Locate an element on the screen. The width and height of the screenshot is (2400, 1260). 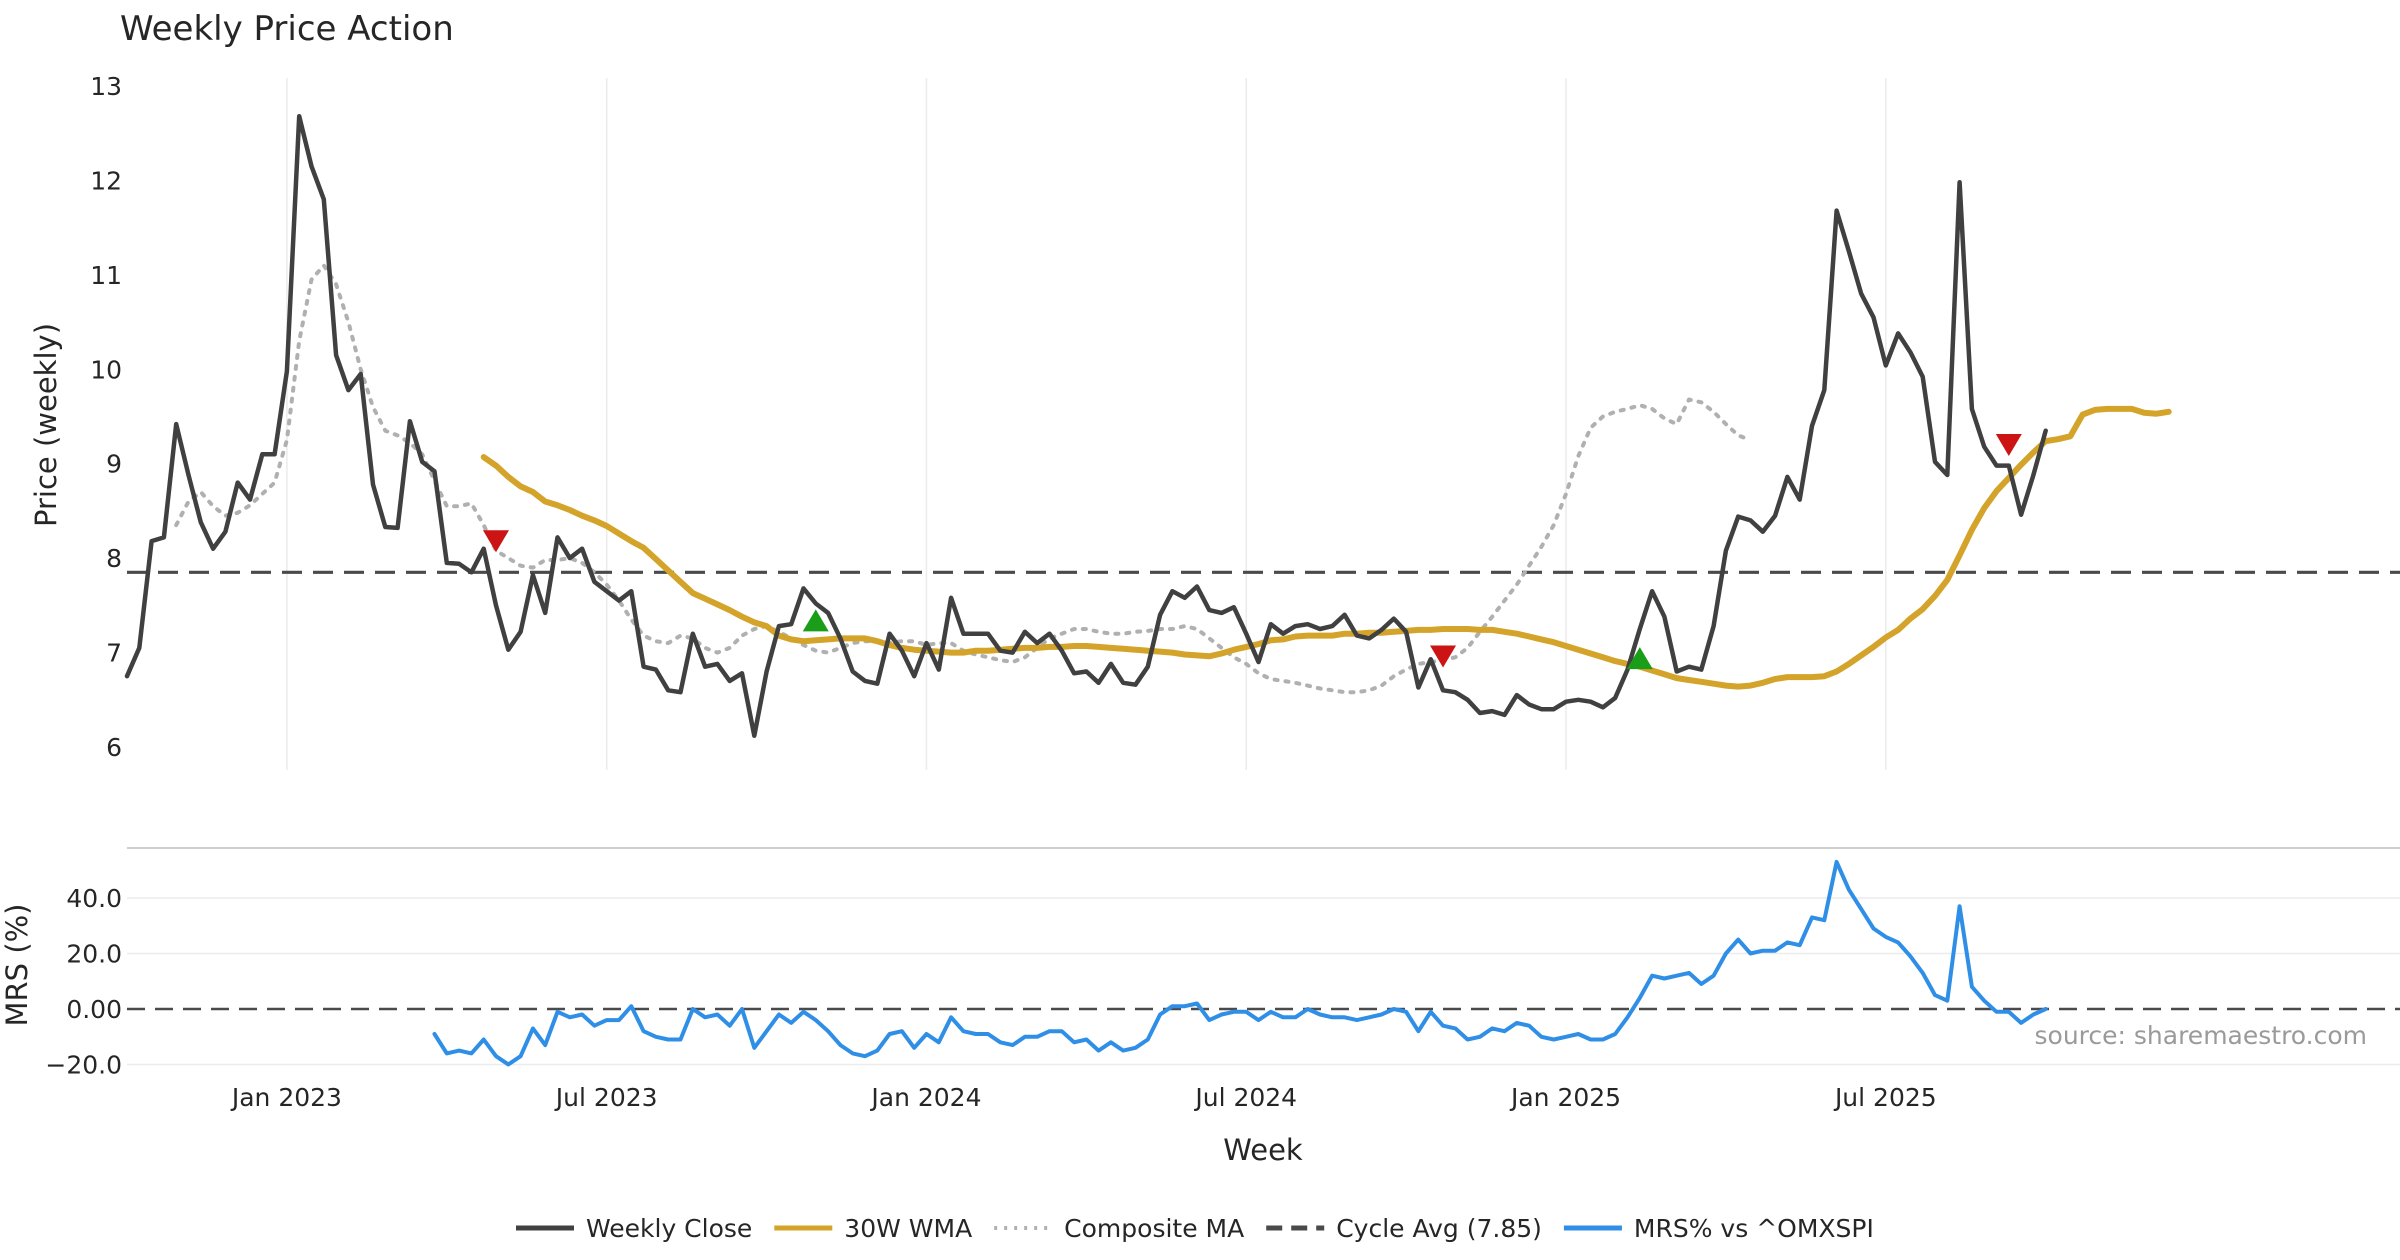
legend-label-0: Weekly Close is located at coordinates (669, 1228).